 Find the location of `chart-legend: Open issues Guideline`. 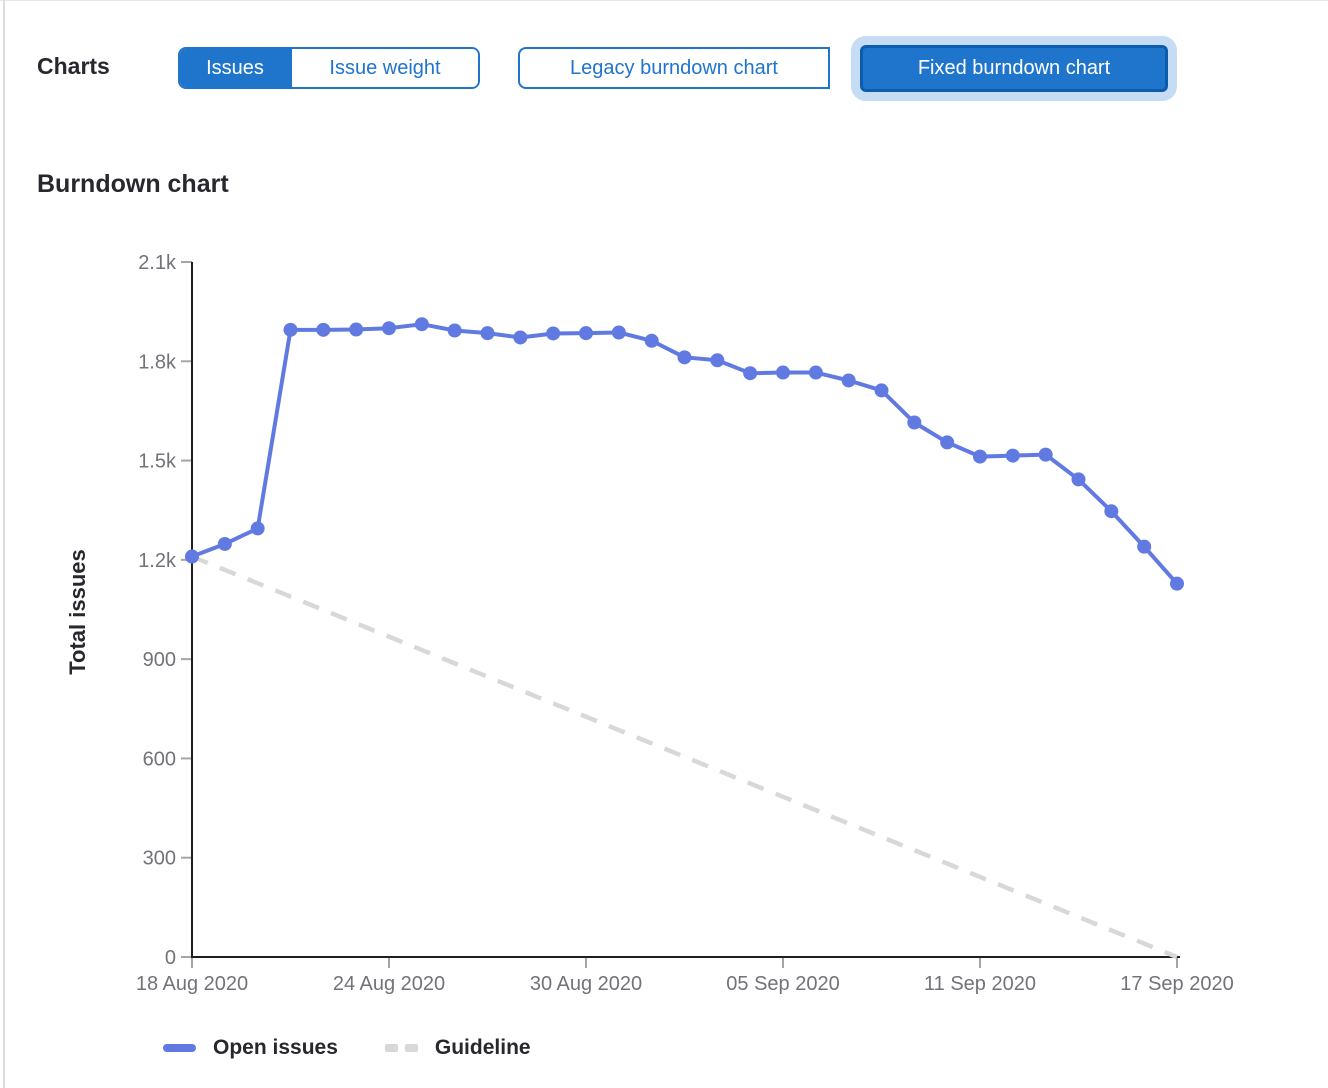

chart-legend: Open issues Guideline is located at coordinates (347, 1048).